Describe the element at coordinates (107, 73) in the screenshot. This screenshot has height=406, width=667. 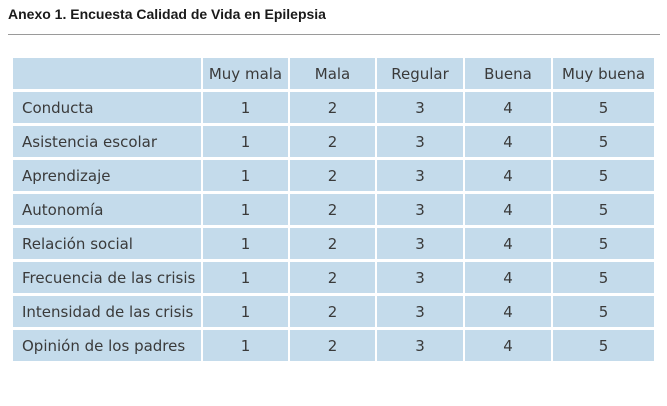
I see `header-cell-empty` at that location.